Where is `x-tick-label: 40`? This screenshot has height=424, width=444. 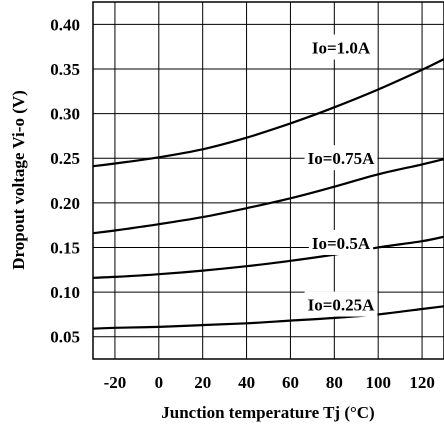 x-tick-label: 40 is located at coordinates (246, 382).